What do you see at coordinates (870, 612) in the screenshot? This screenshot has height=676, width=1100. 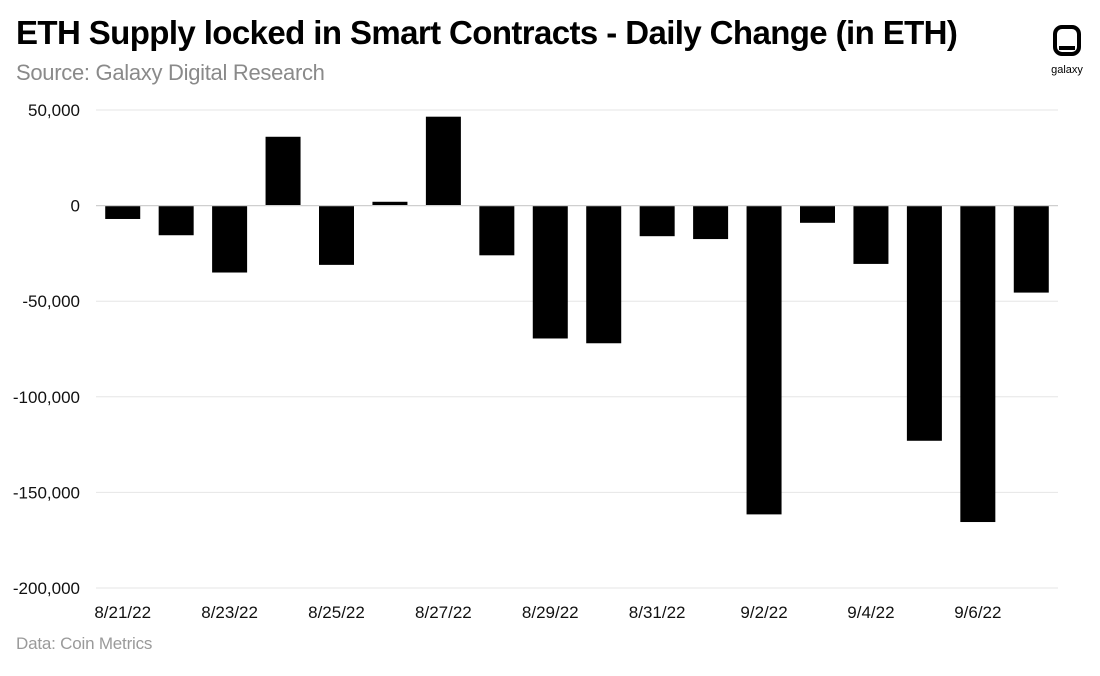 I see `x-tick-label: 9/4/22` at bounding box center [870, 612].